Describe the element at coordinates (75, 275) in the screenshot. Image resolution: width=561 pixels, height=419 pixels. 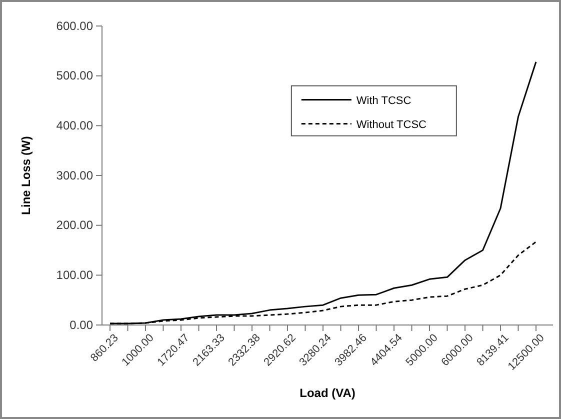
I see `y-tick-label: 100.00` at that location.